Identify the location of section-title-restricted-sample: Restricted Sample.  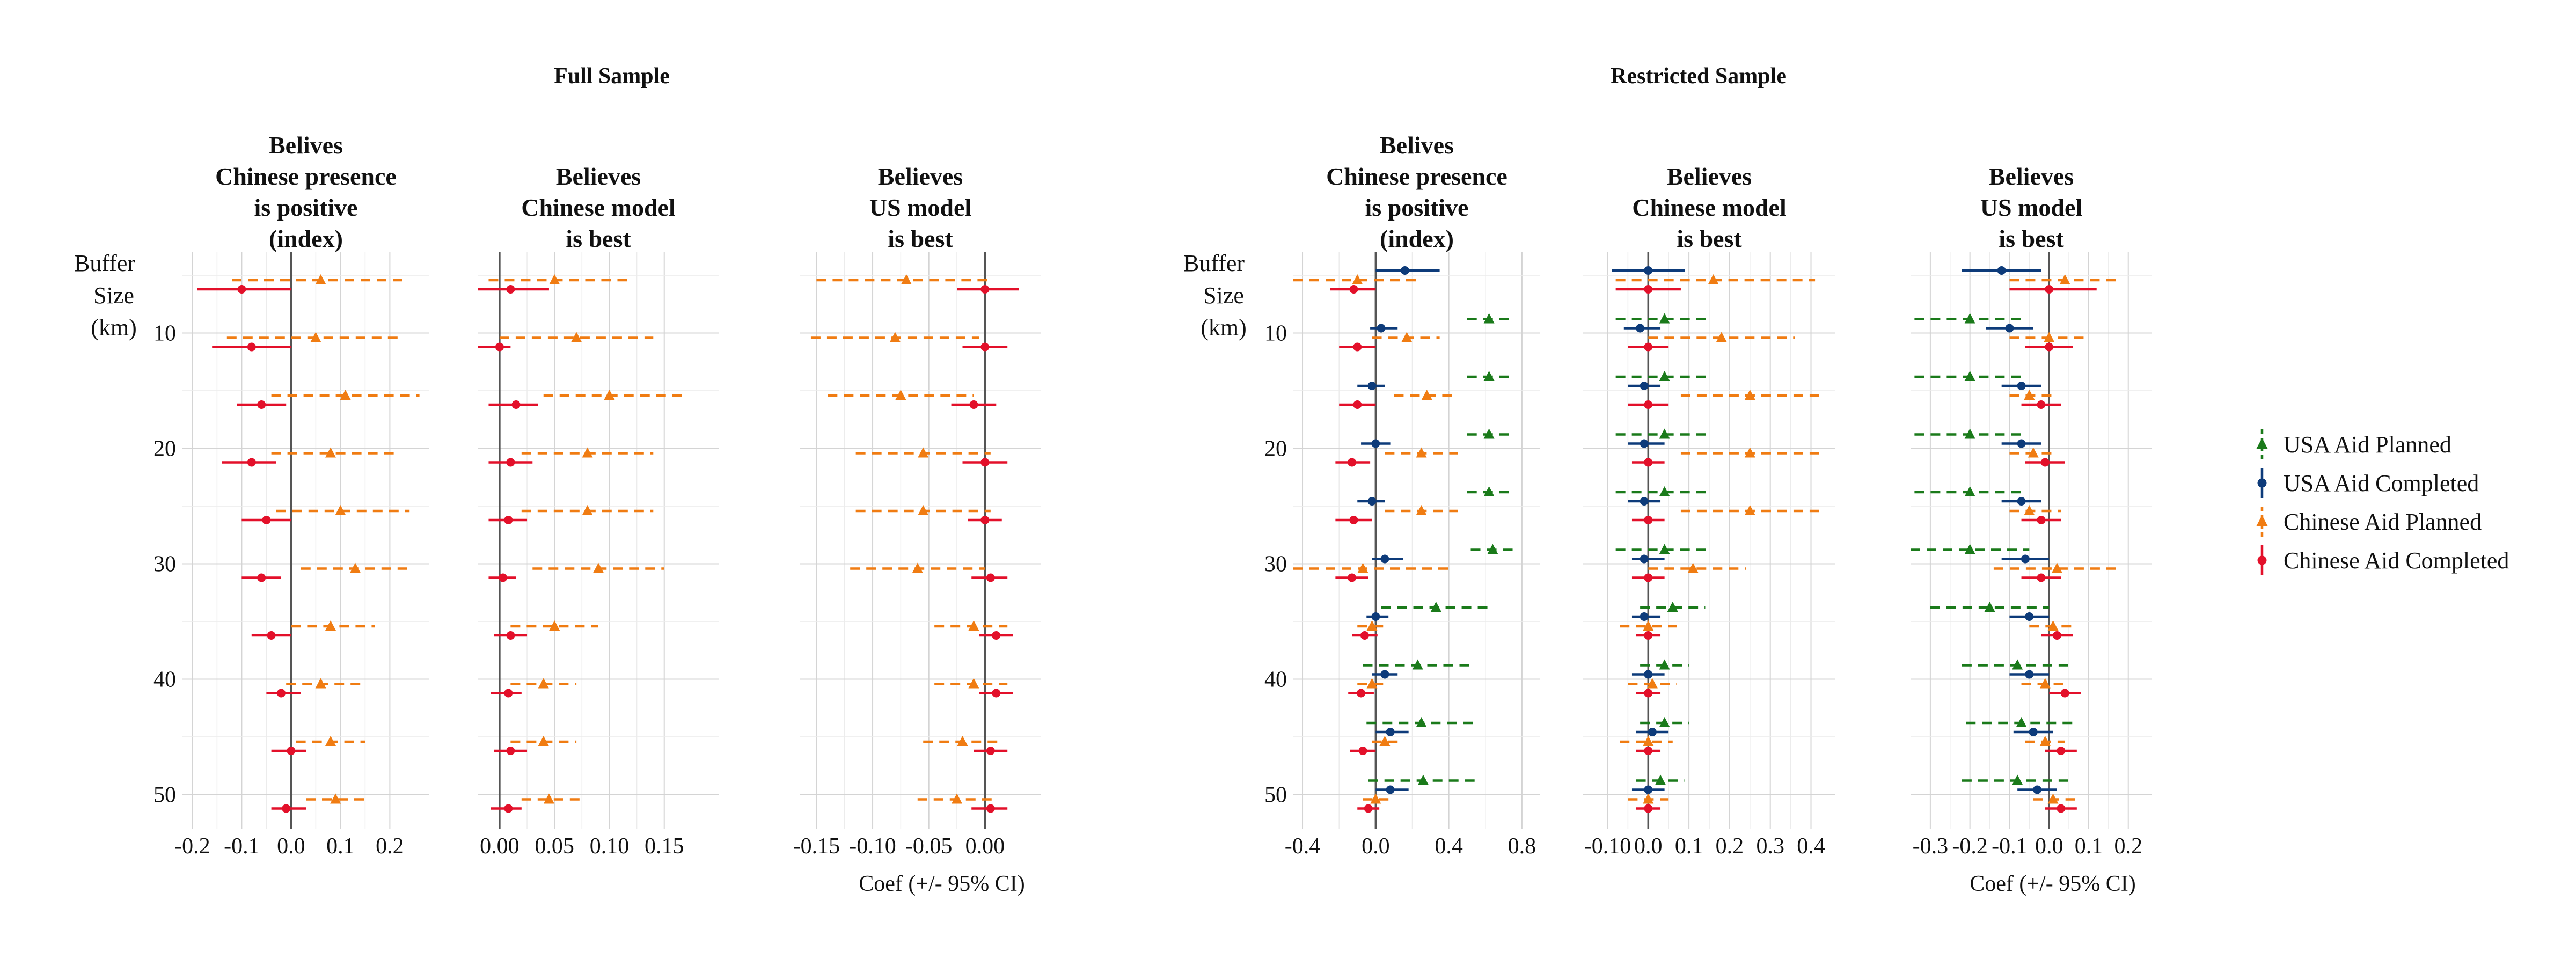
(1699, 76).